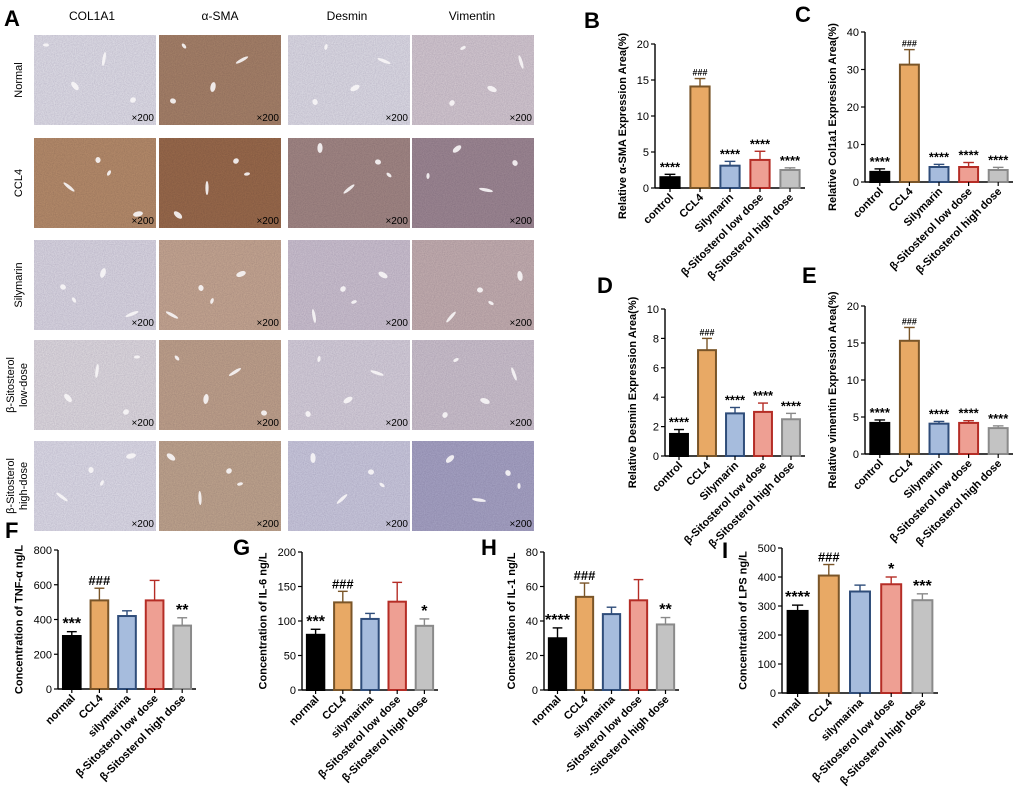  I want to click on significance-annotation: *, so click(891, 569).